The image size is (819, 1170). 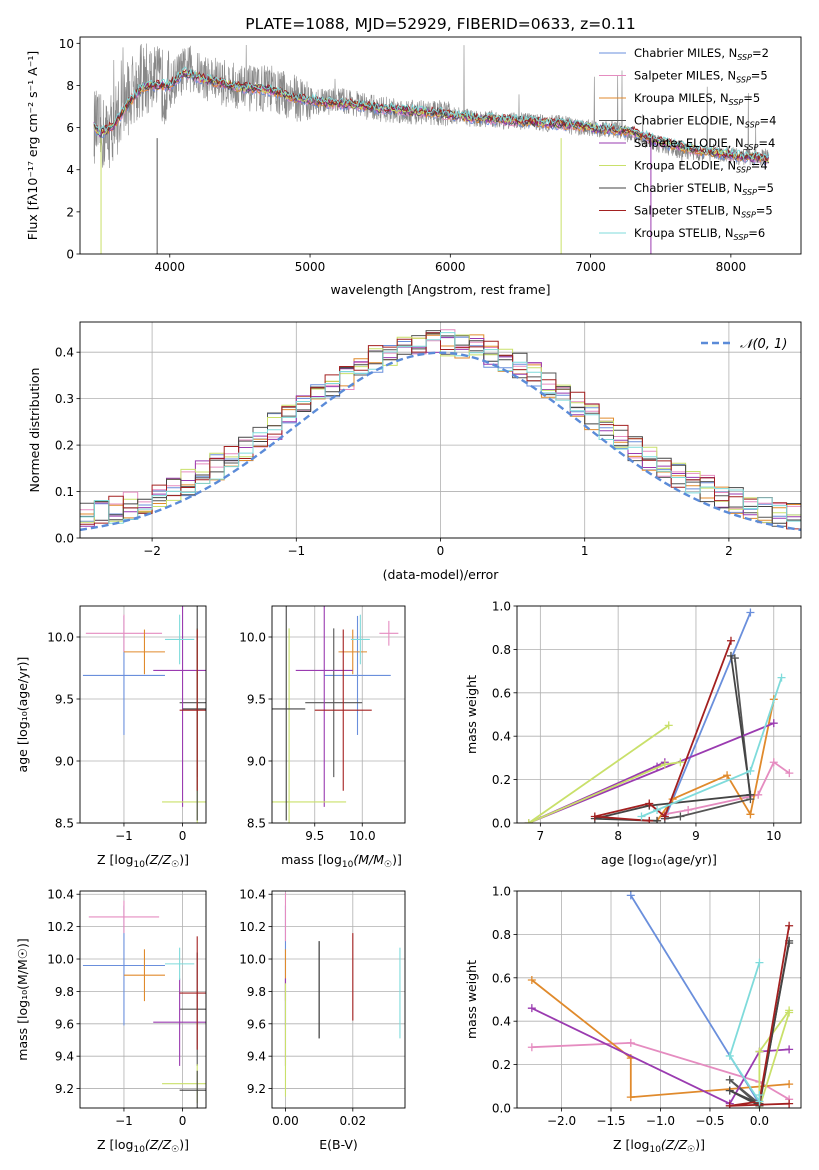 I want to click on panel-mass_vs_ebv: 0.00 0.02 9.2 9.4 9.6 9.8 10.0 10.2 10.4 E(B-V), so click(x=322, y=1020).